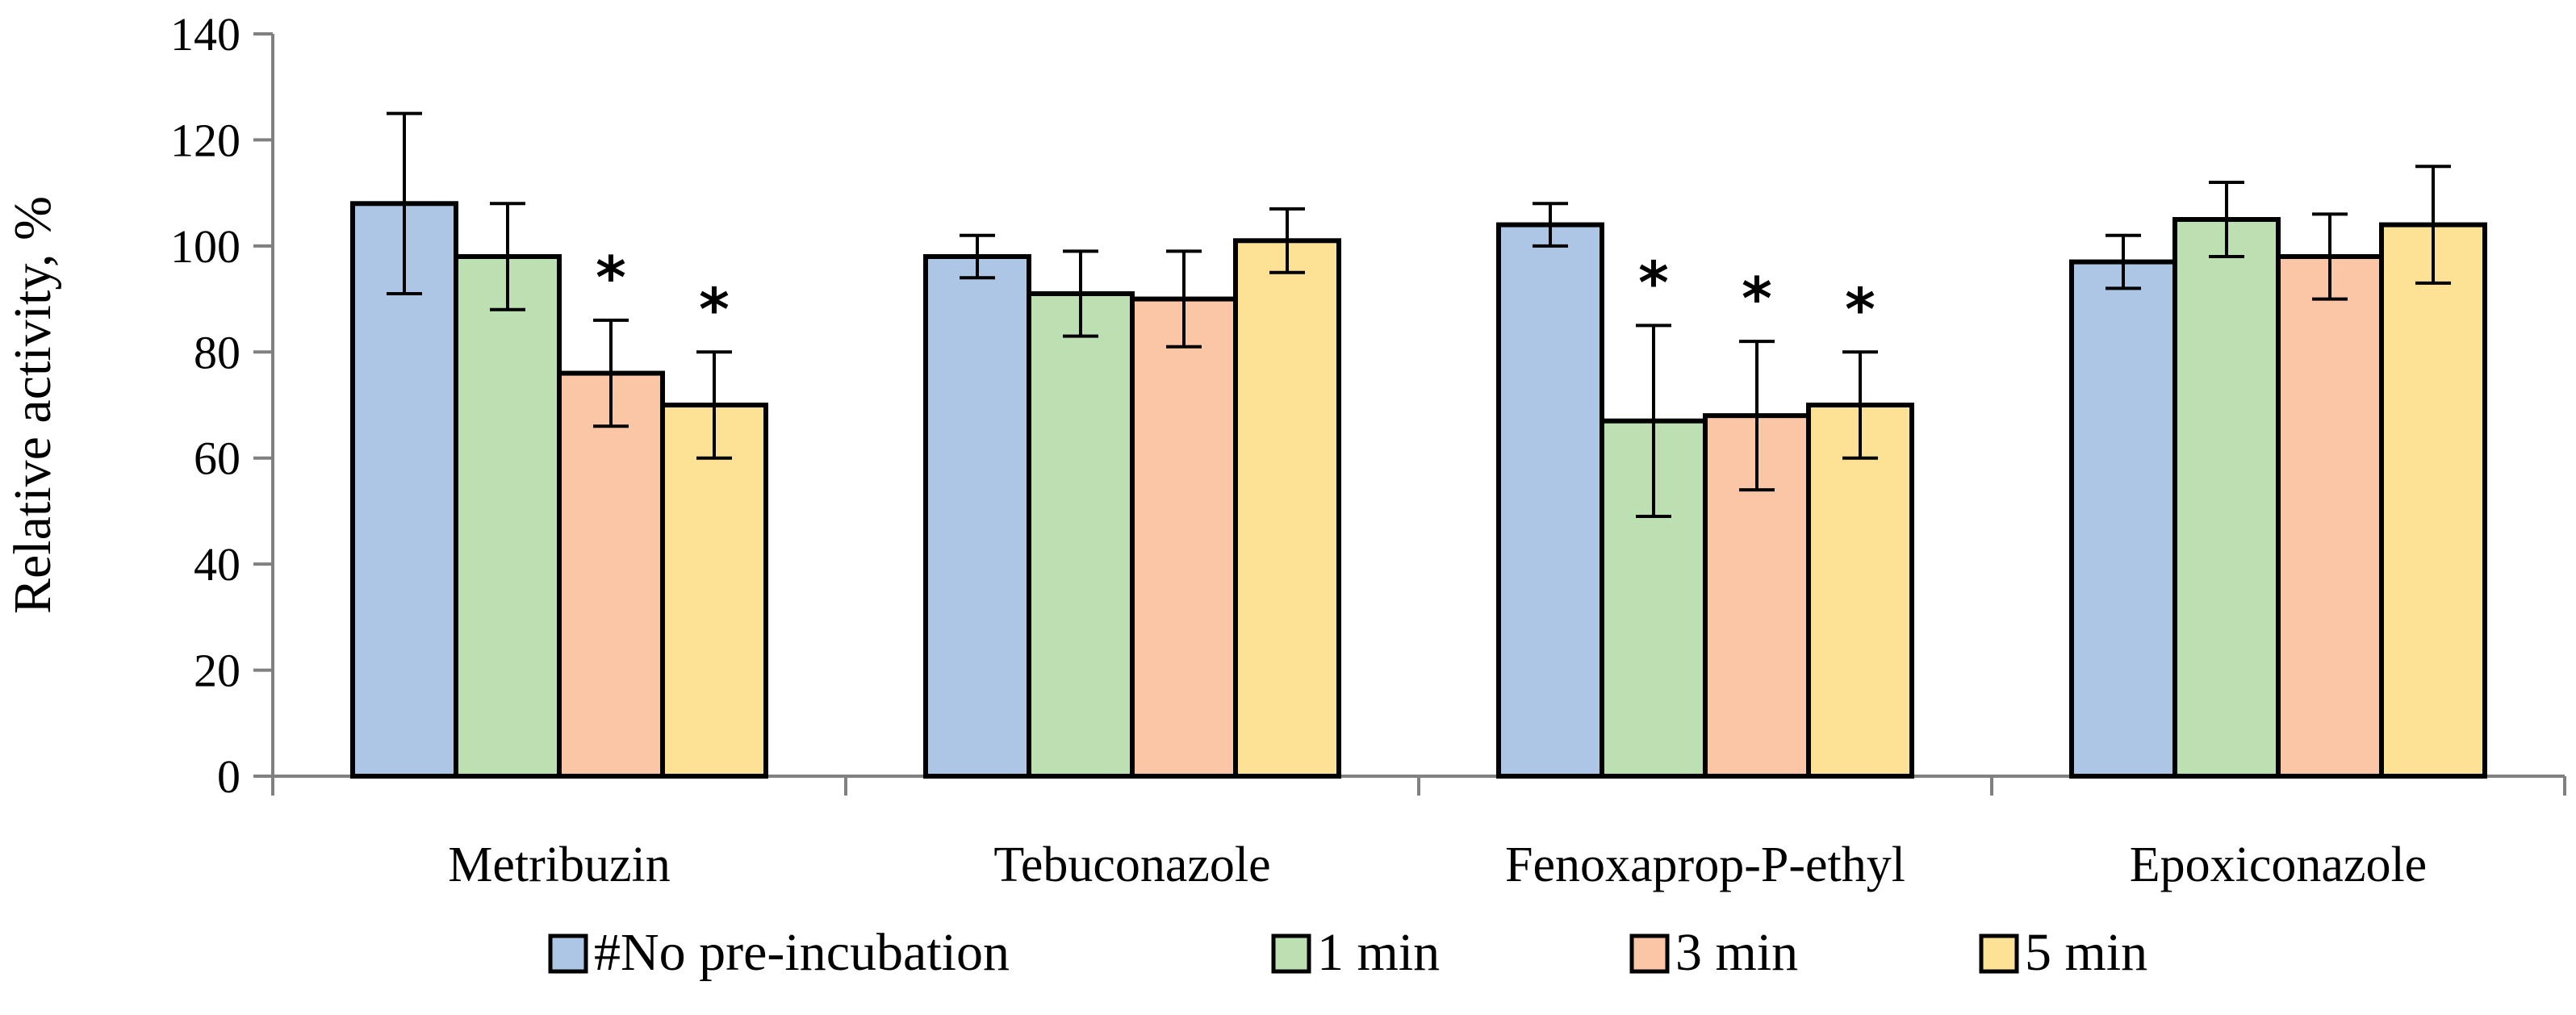 This screenshot has height=1015, width=2576. I want to click on y-axis: 0 20 40 60 80 100 120 140, so click(222, 405).